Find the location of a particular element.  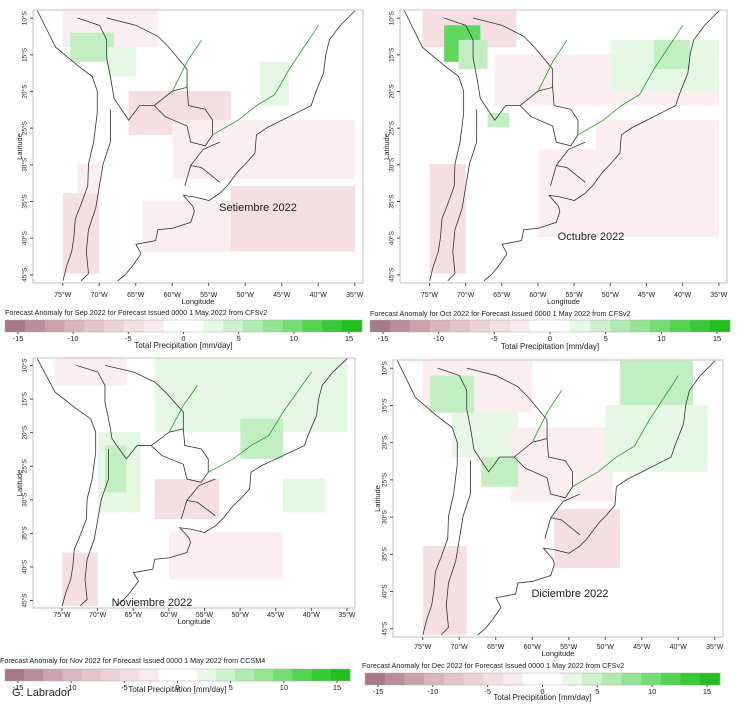

lon-tick-label: 60°W is located at coordinates (173, 295).